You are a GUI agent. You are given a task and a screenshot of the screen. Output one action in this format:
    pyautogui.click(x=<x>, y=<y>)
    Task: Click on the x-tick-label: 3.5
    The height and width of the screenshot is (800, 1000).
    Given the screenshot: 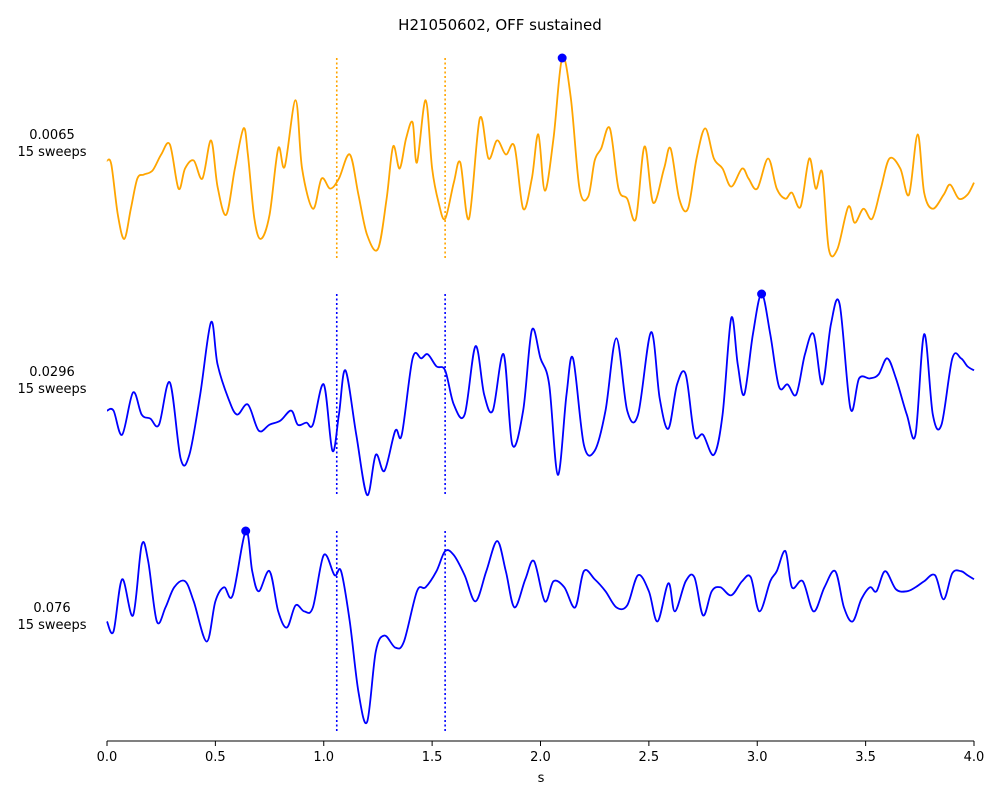 What is the action you would take?
    pyautogui.click(x=865, y=757)
    